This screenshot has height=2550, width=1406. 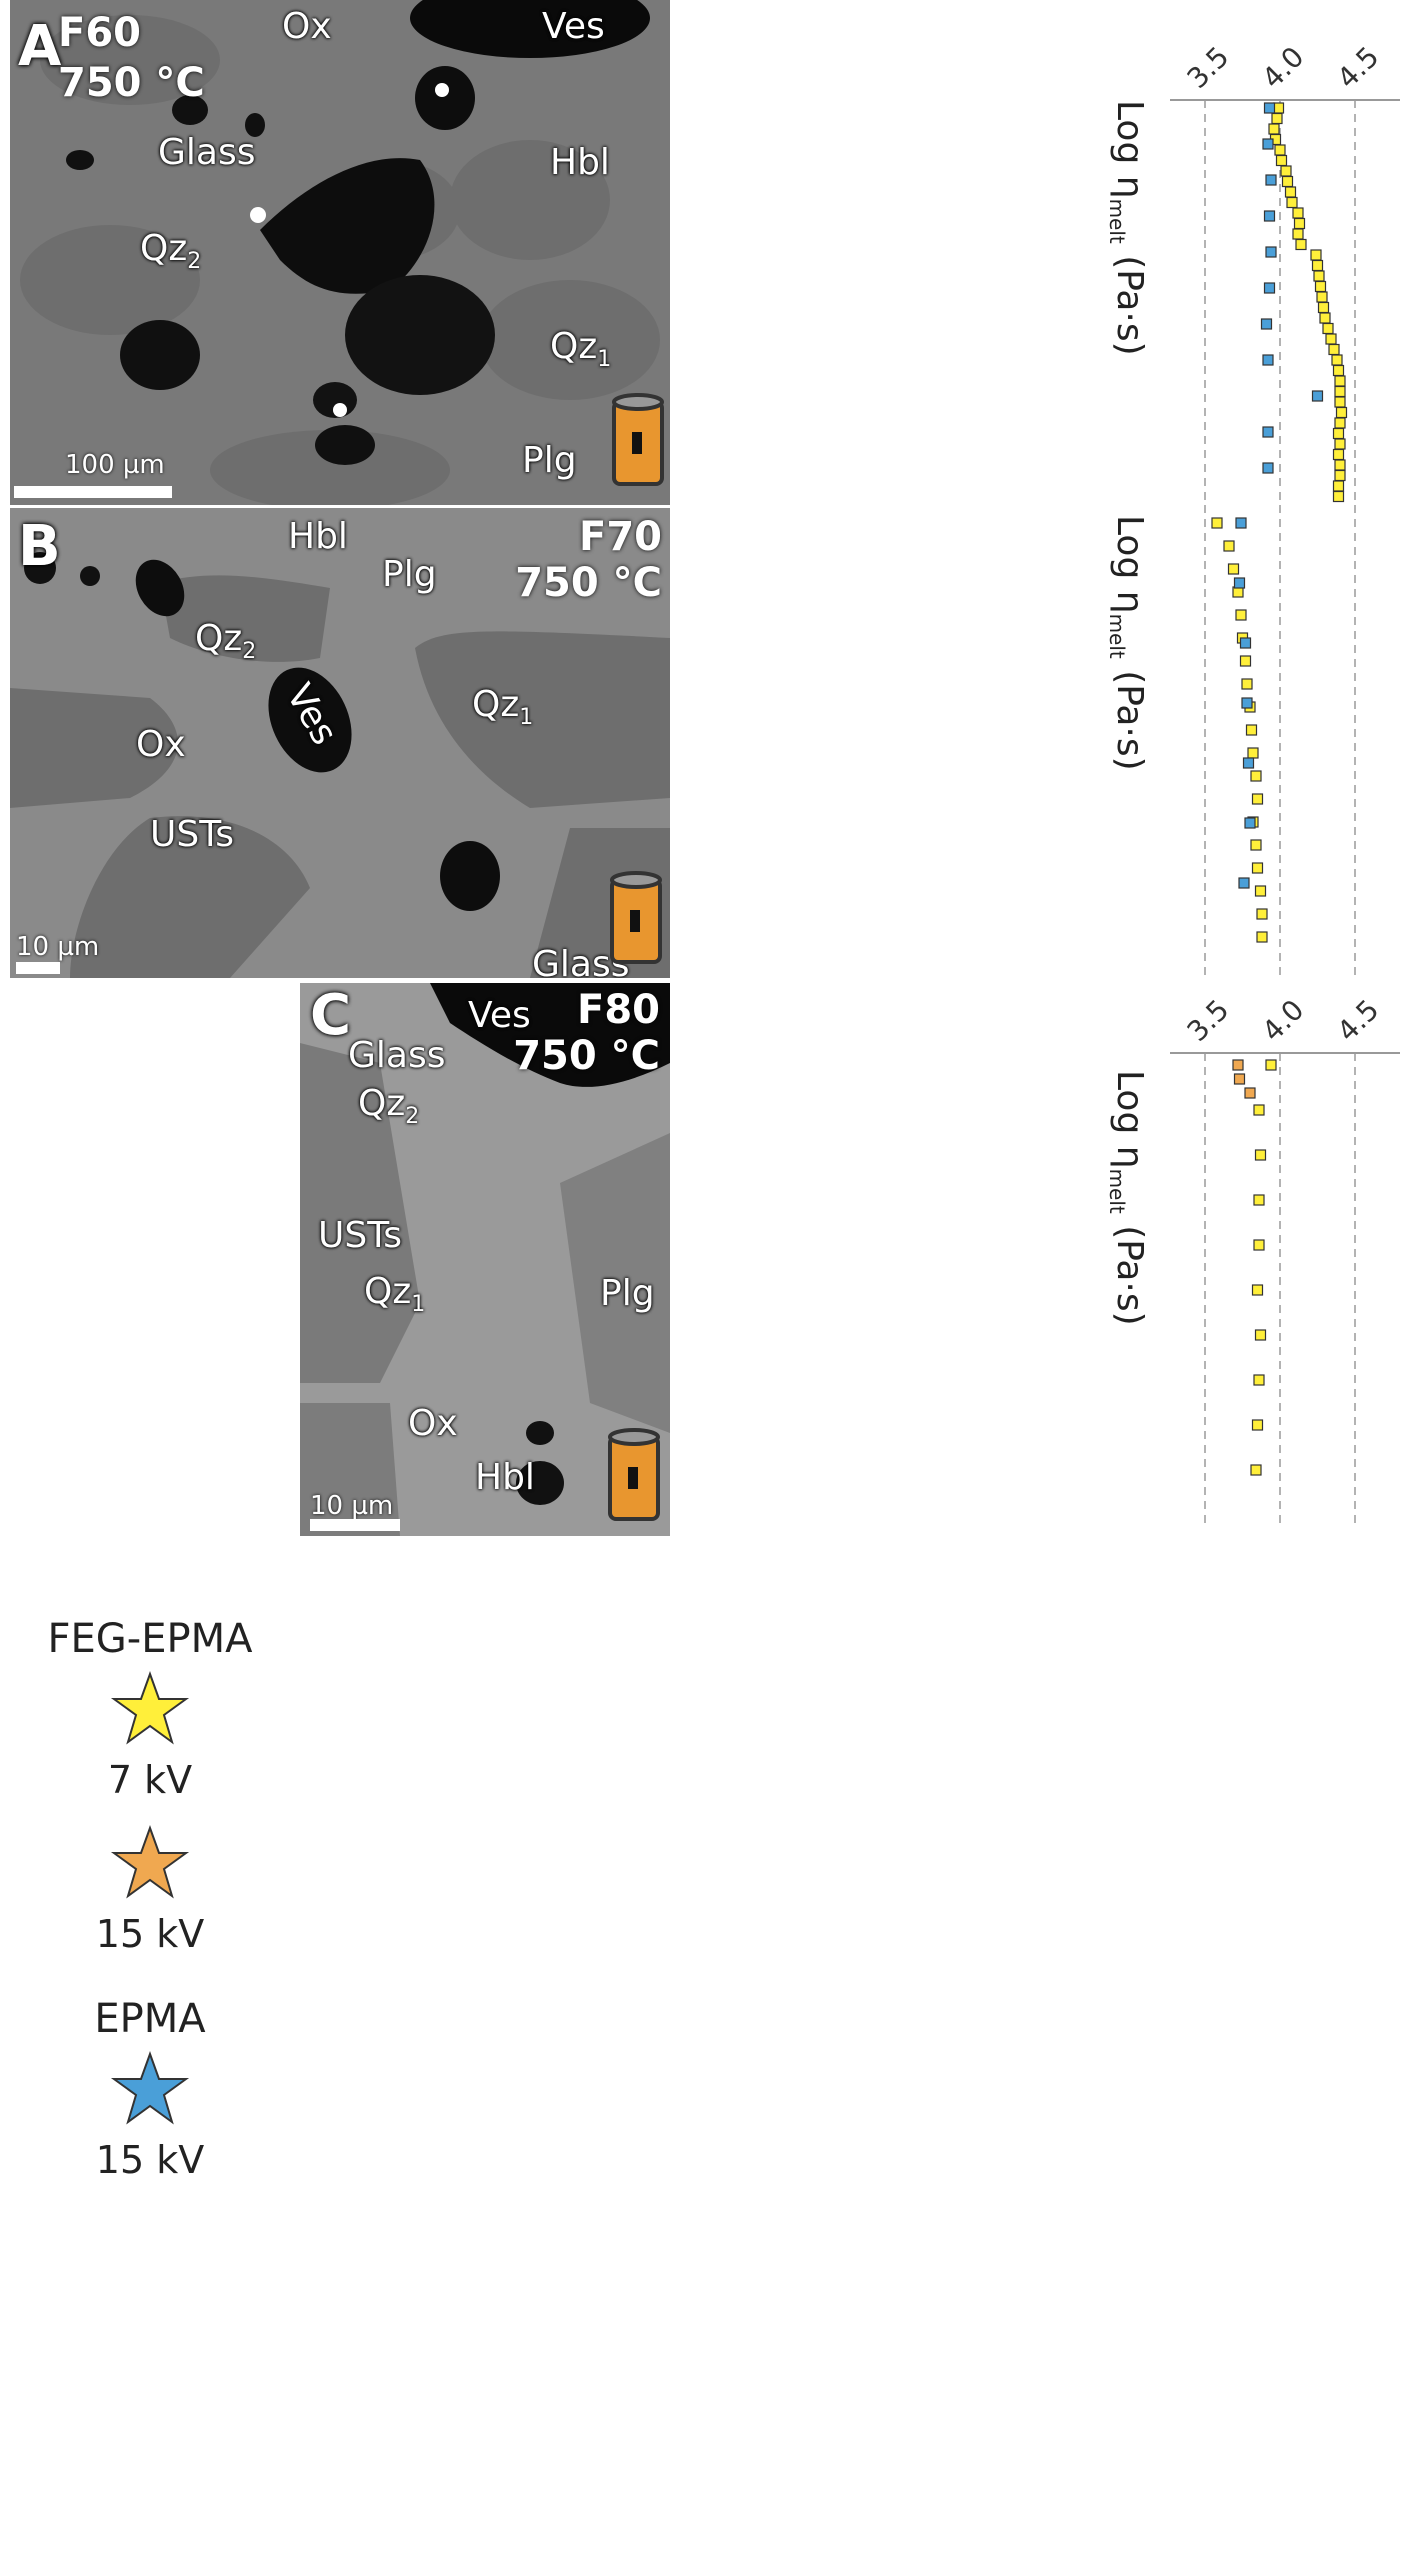 What do you see at coordinates (131, 83) in the screenshot?
I see `panel-a-temperature: 750 °C` at bounding box center [131, 83].